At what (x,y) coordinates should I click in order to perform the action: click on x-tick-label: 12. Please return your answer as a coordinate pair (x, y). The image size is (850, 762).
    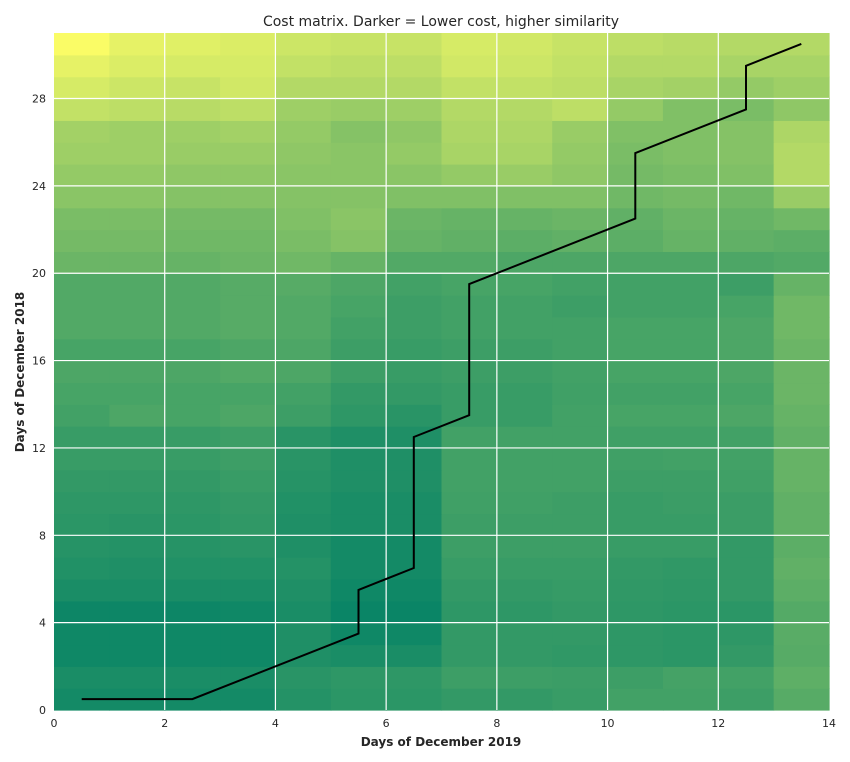
    Looking at the image, I should click on (718, 723).